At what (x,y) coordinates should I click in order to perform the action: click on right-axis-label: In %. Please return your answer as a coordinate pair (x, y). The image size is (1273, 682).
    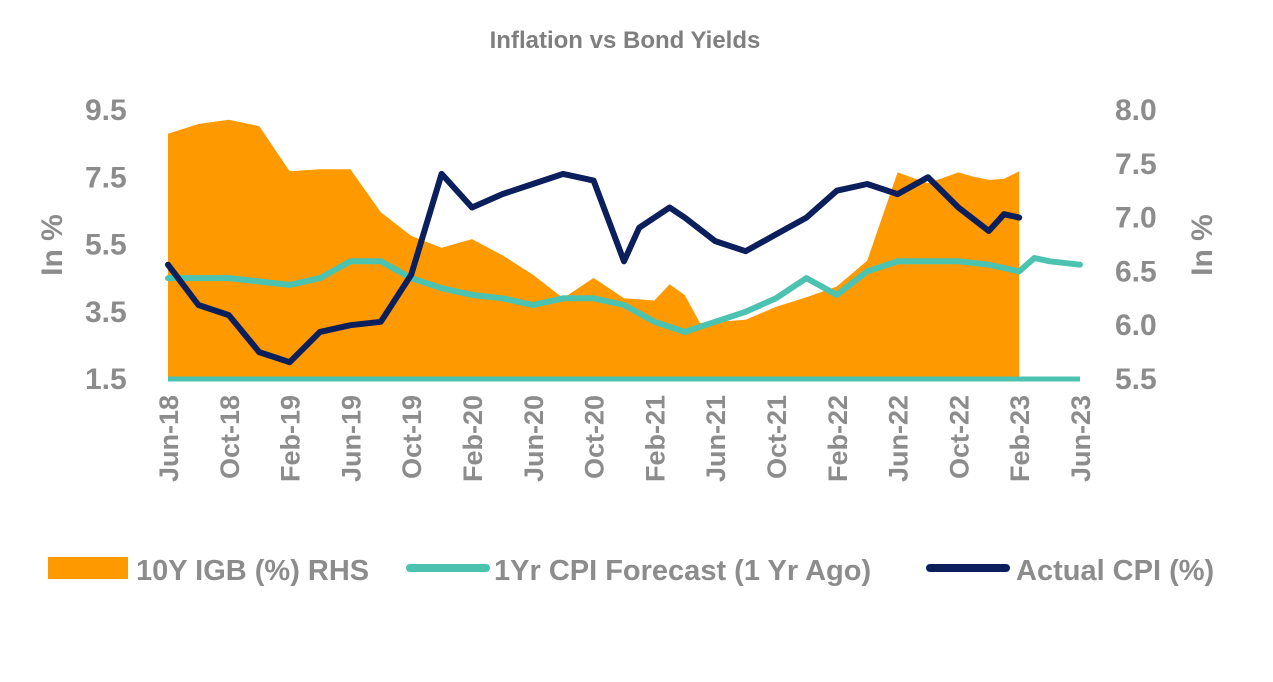
    Looking at the image, I should click on (1202, 245).